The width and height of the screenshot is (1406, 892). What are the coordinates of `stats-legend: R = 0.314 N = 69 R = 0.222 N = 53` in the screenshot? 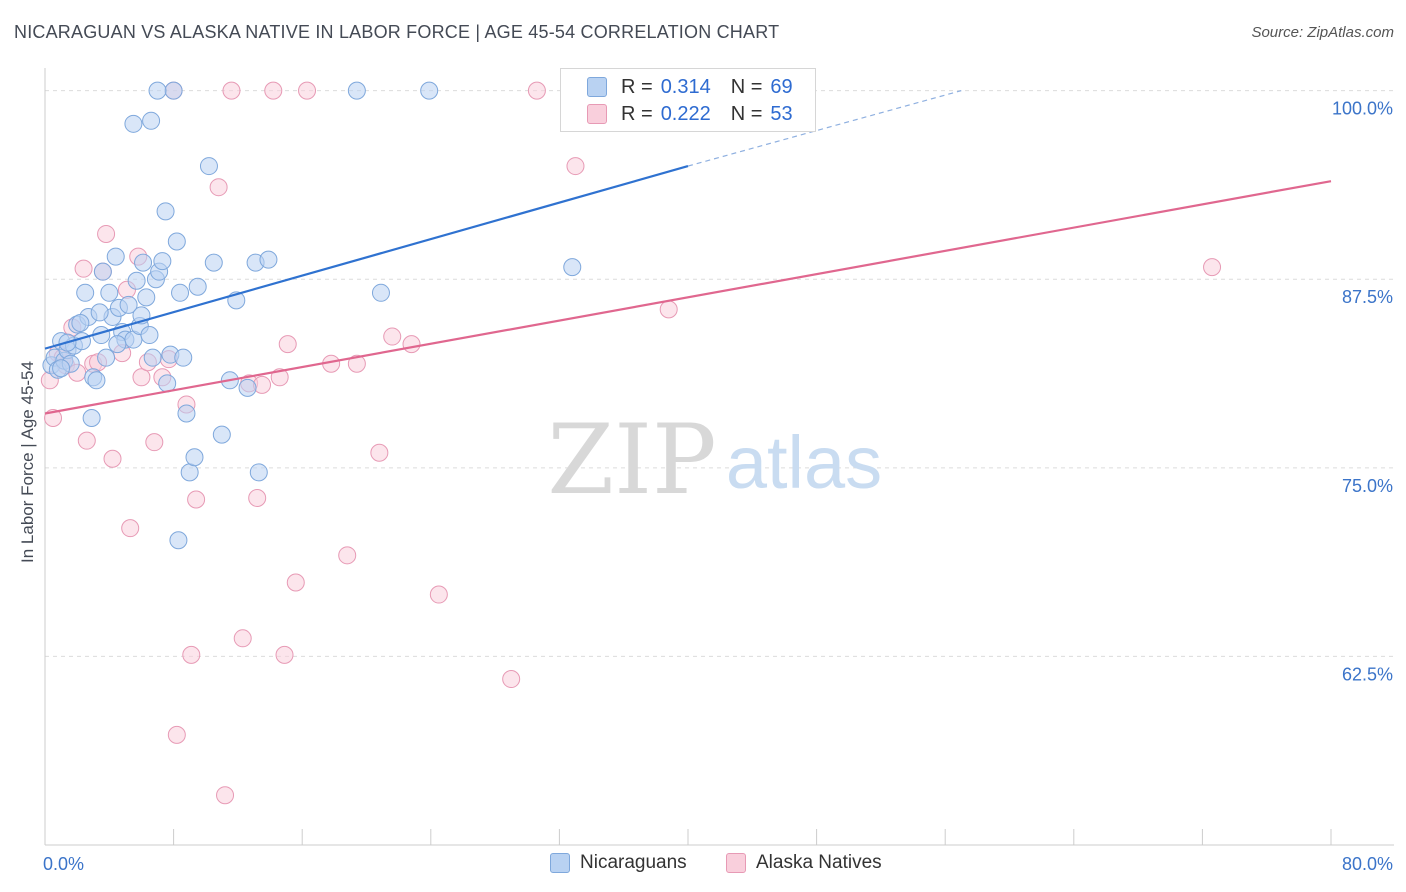 It's located at (688, 100).